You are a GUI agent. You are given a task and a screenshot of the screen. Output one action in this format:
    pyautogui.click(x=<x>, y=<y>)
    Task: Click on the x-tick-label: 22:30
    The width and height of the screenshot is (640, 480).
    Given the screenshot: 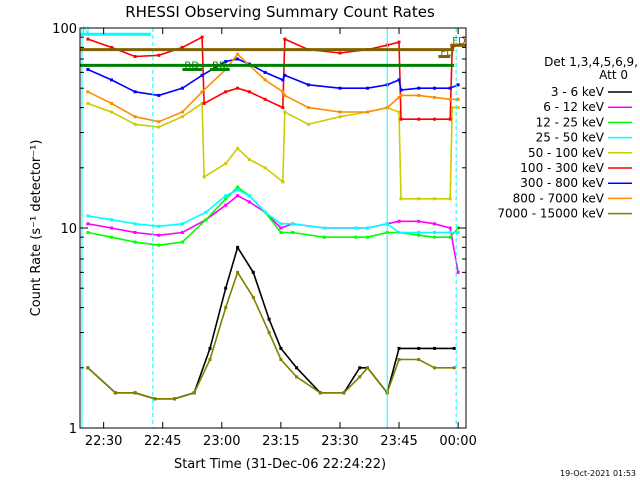 What is the action you would take?
    pyautogui.click(x=103, y=441)
    